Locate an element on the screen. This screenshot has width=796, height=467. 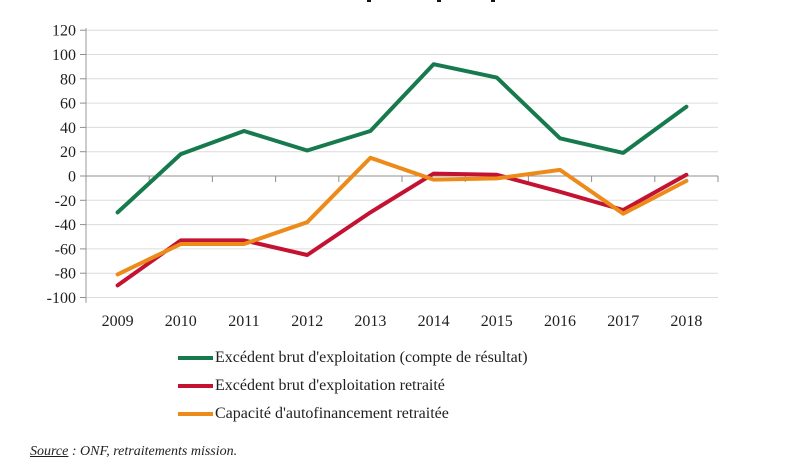
x-axis-tick-label: 2013 is located at coordinates (370, 321).